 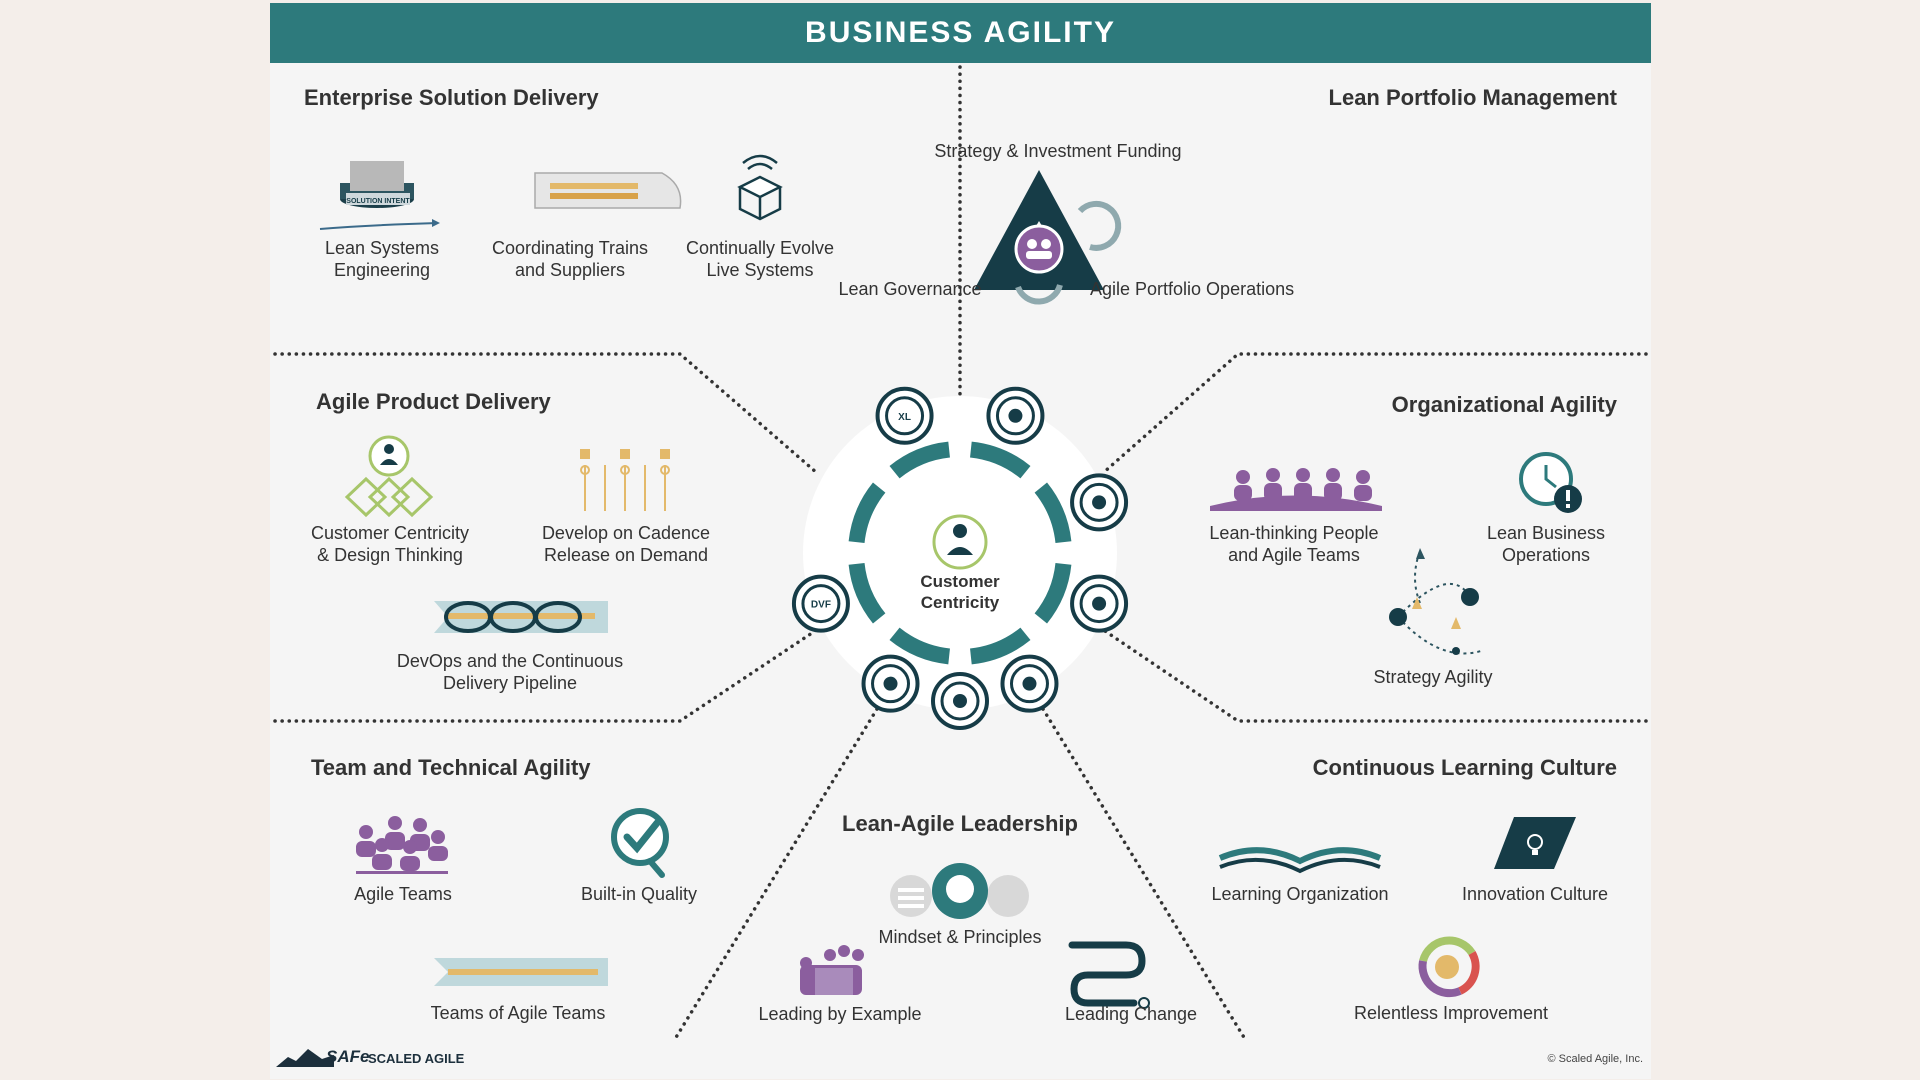 What do you see at coordinates (960, 701) in the screenshot?
I see `leader-group-icon` at bounding box center [960, 701].